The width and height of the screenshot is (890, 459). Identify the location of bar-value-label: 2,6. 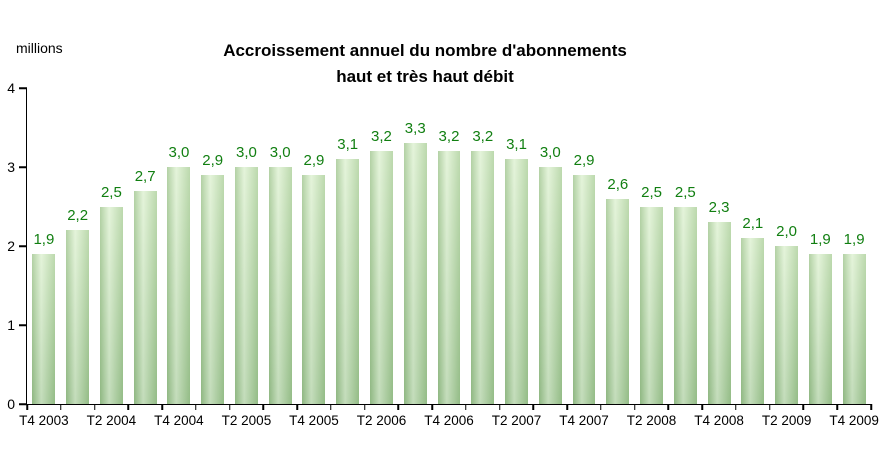
(618, 184).